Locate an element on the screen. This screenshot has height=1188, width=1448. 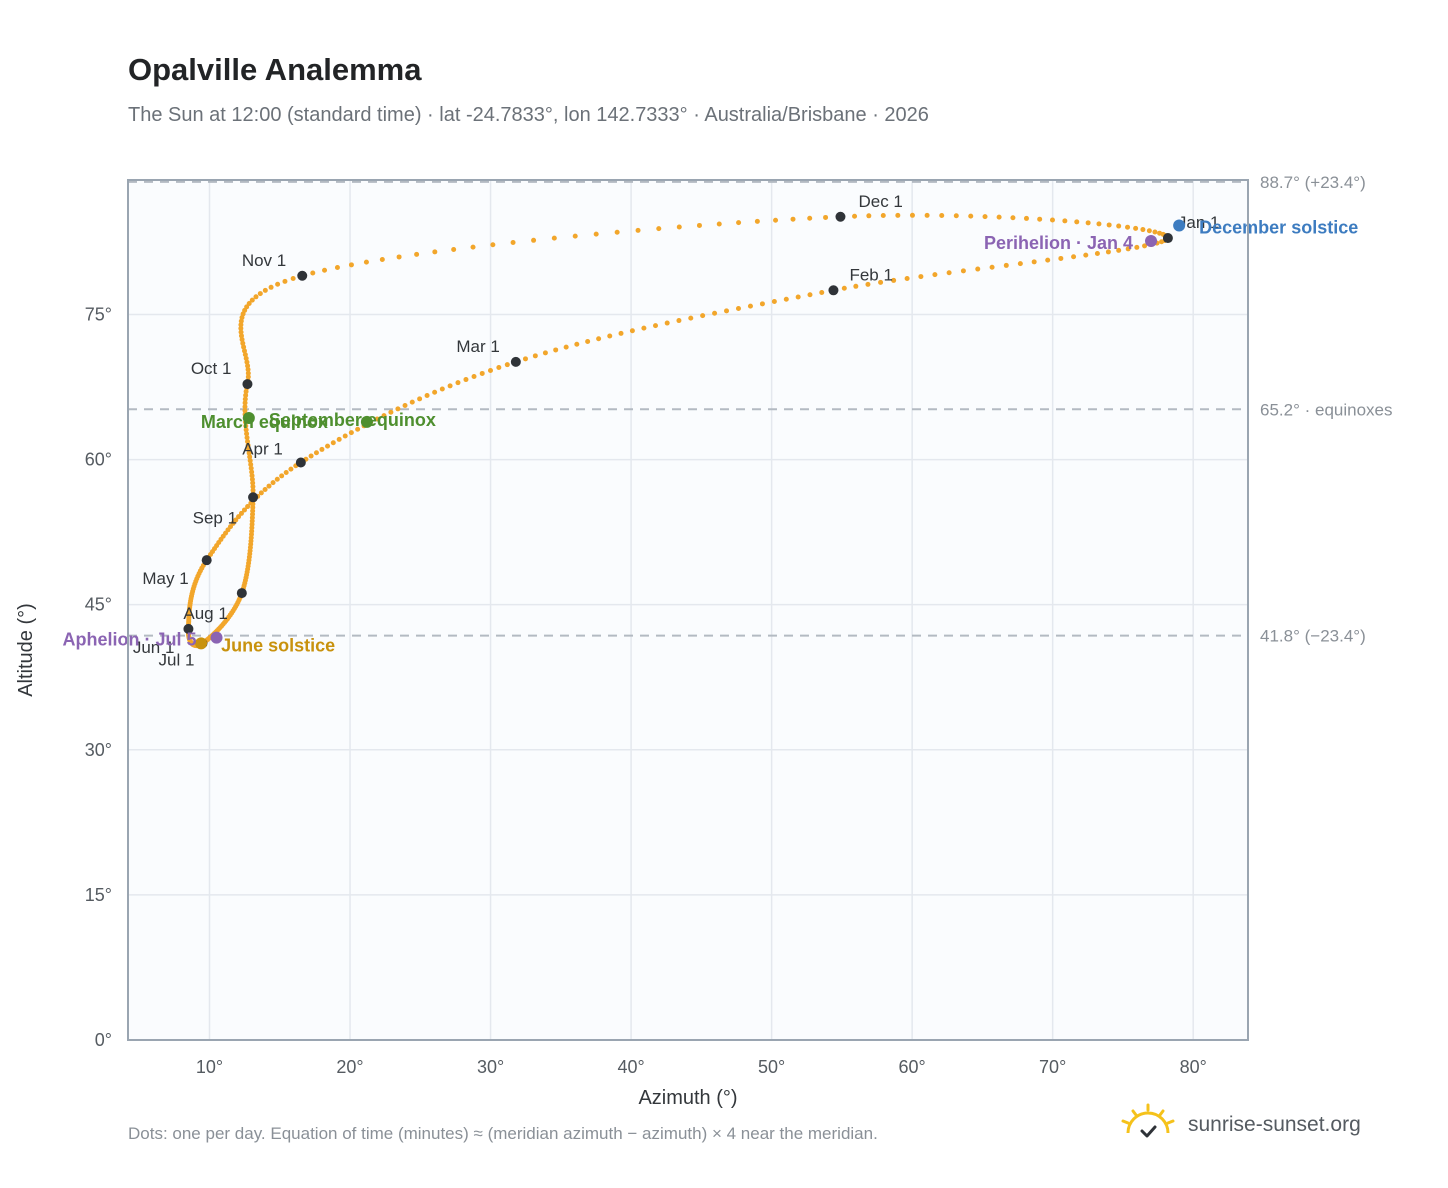
month-label: Sep 1 is located at coordinates (215, 517).